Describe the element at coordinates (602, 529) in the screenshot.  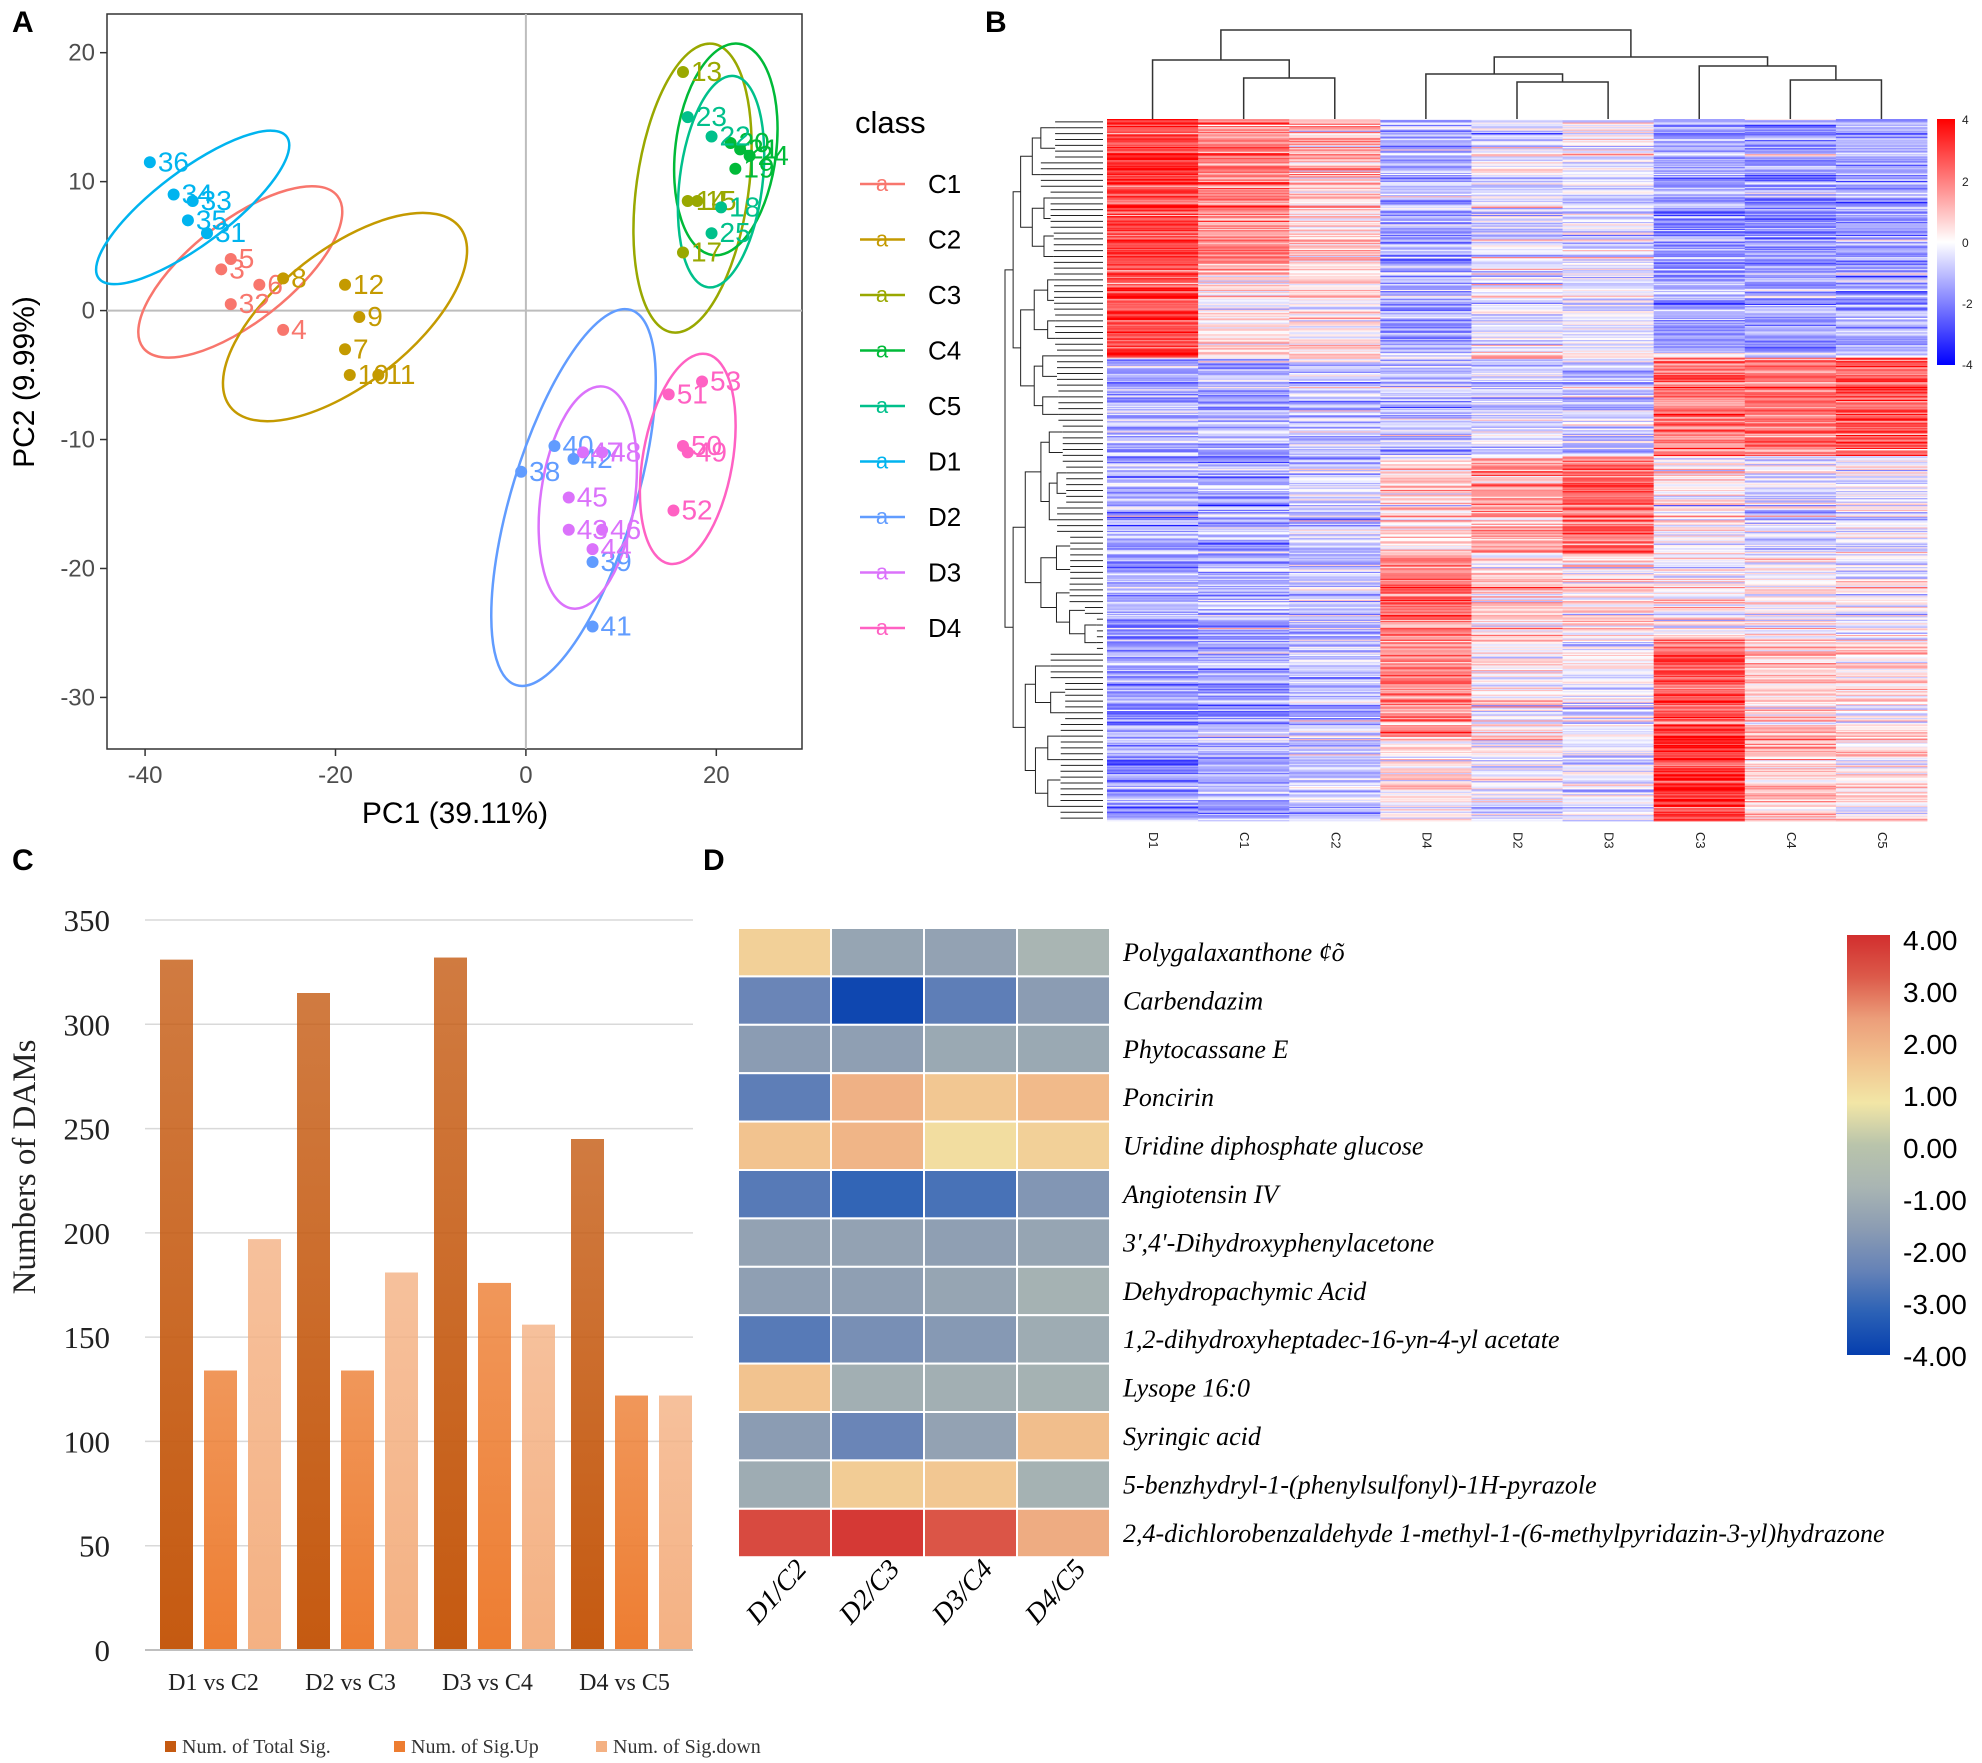
I see `point-D3` at that location.